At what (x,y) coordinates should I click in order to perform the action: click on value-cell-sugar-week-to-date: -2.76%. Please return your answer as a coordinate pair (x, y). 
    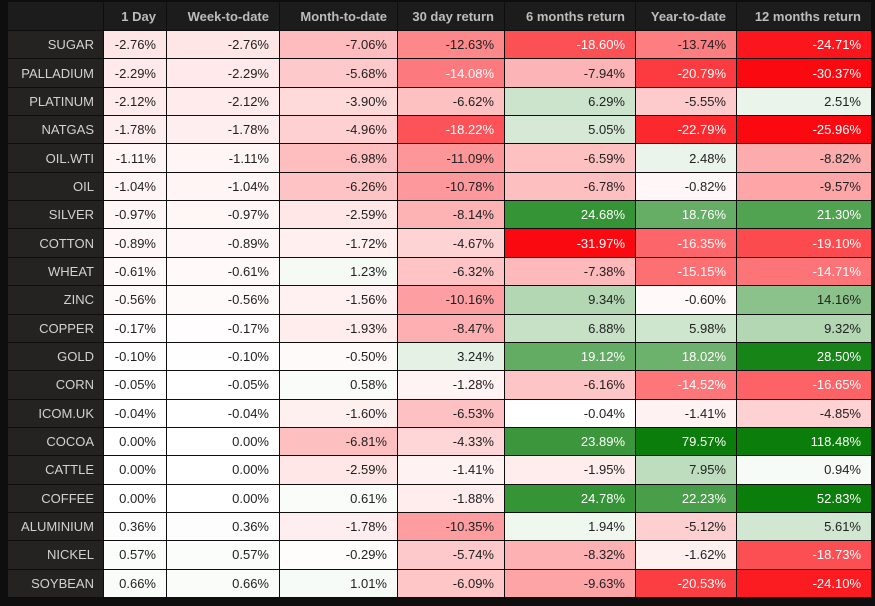
    Looking at the image, I should click on (223, 45).